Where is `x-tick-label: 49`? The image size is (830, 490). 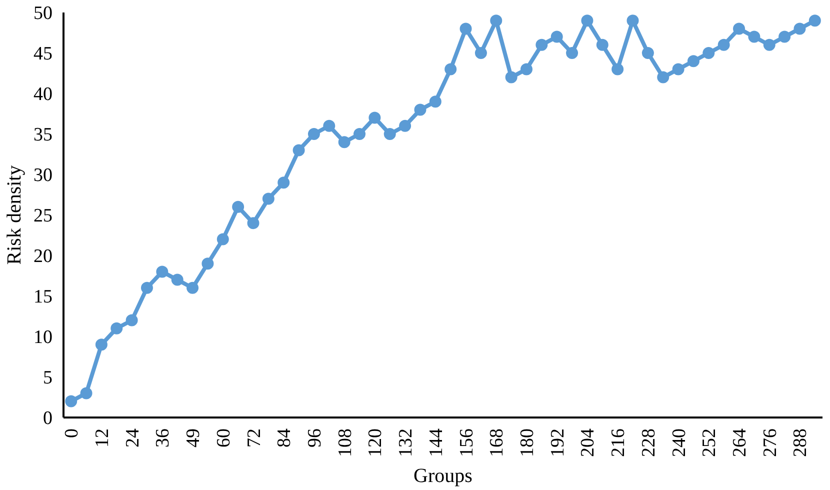 x-tick-label: 49 is located at coordinates (193, 438).